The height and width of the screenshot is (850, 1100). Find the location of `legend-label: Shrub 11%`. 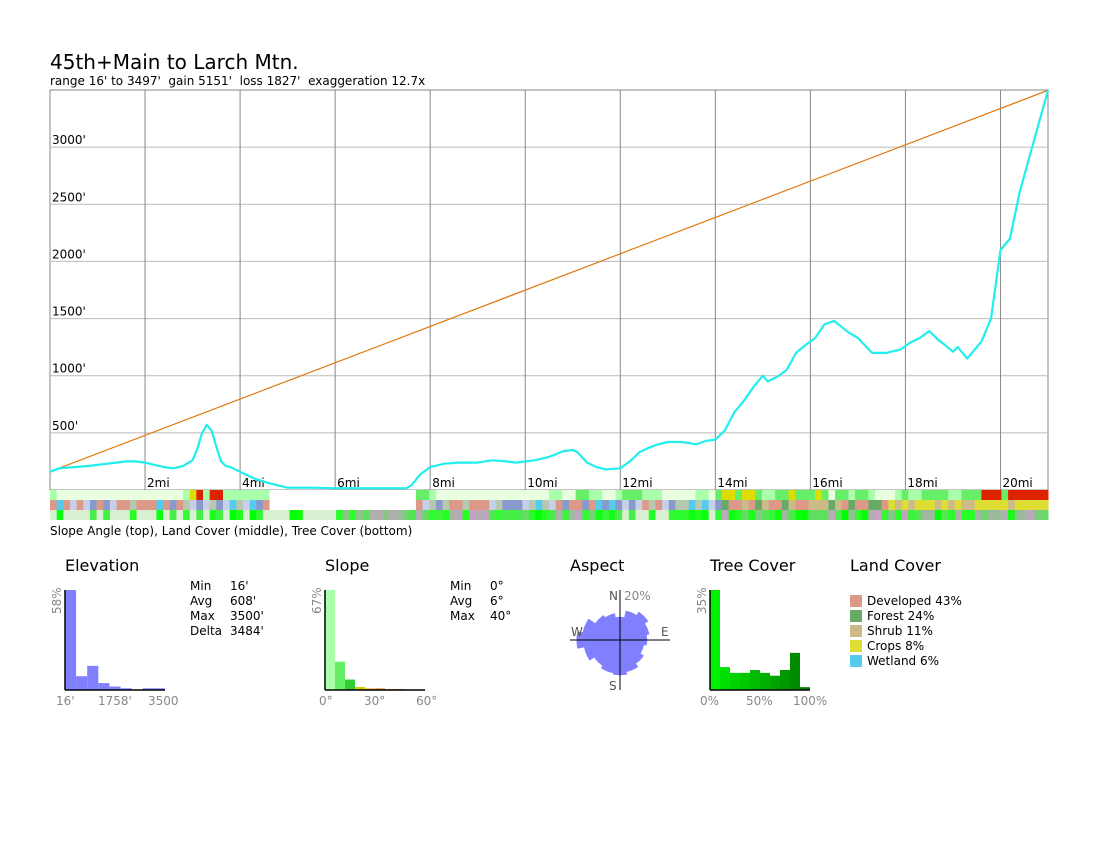

legend-label: Shrub 11% is located at coordinates (900, 630).